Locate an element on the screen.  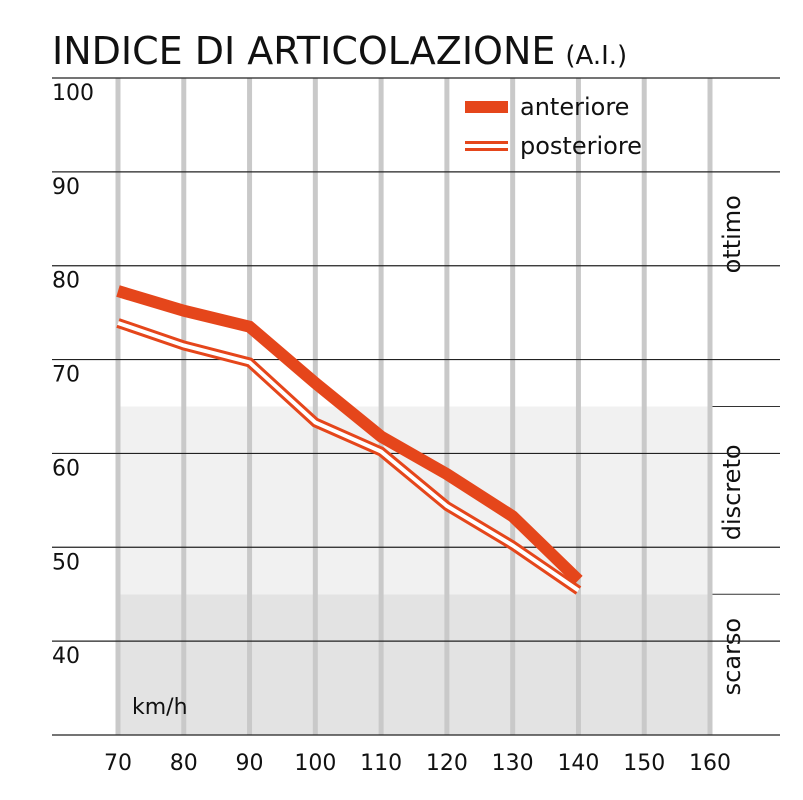
y-tick-label: 60 is located at coordinates (66, 468).